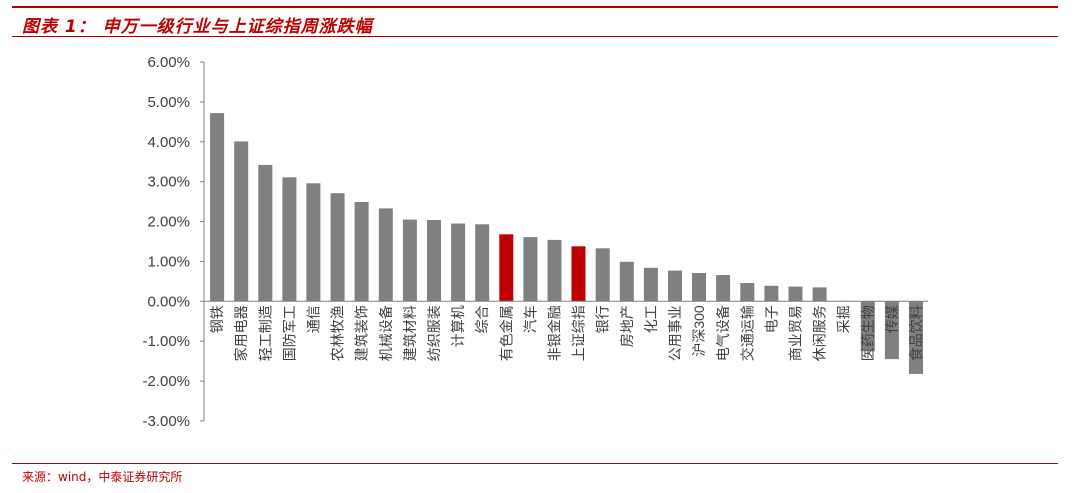 The image size is (1080, 493). What do you see at coordinates (410, 333) in the screenshot?
I see `x-tick-label: 建筑材料` at bounding box center [410, 333].